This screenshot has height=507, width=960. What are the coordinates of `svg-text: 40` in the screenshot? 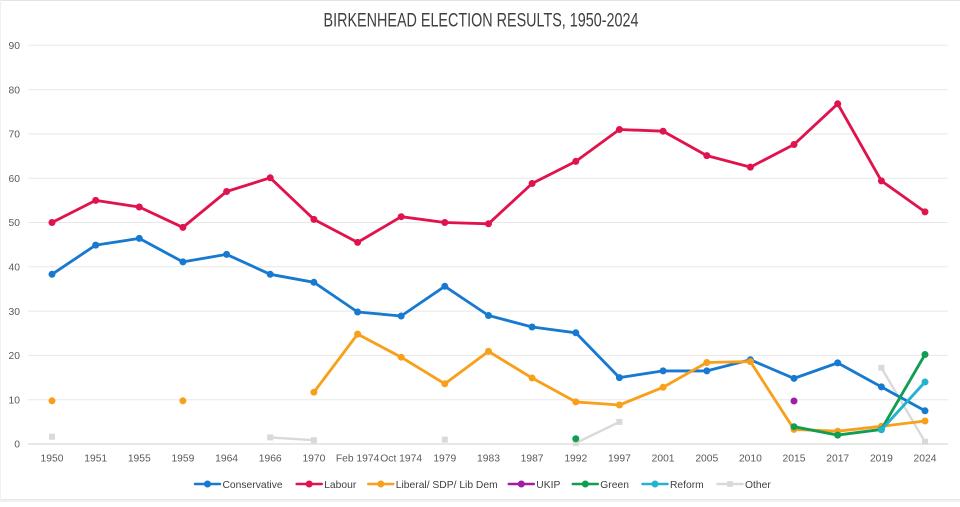 It's located at (15, 268).